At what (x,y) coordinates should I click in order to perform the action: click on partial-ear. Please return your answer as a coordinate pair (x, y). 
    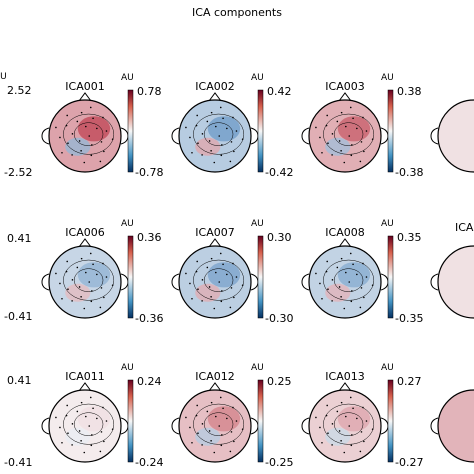
    Looking at the image, I should click on (434, 136).